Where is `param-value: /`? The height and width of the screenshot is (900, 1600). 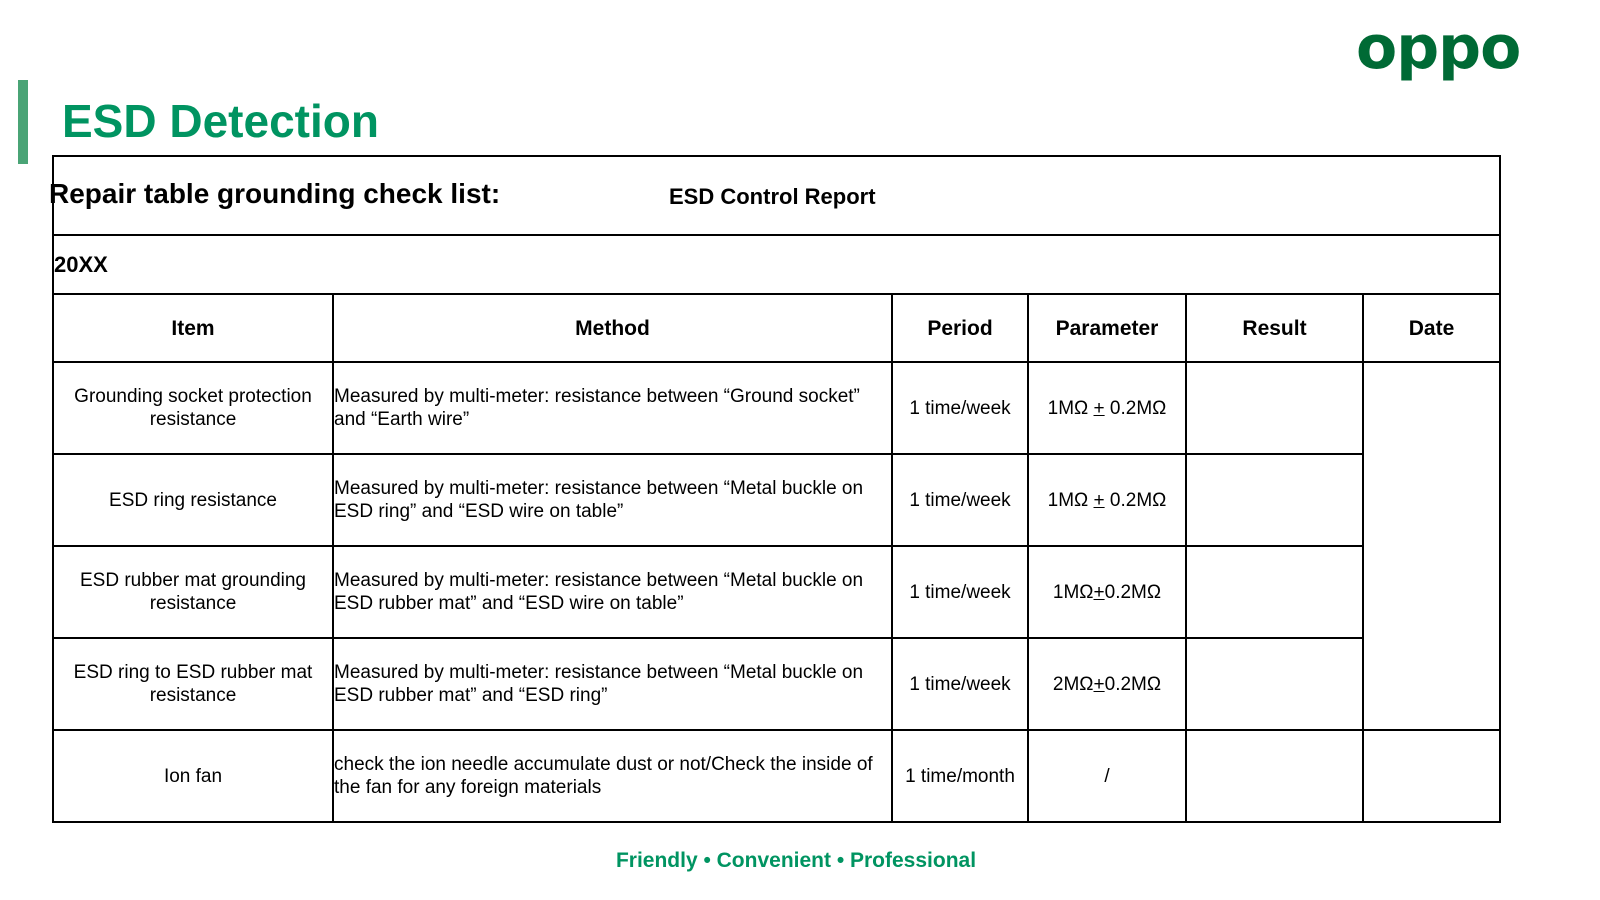 param-value: / is located at coordinates (1107, 776).